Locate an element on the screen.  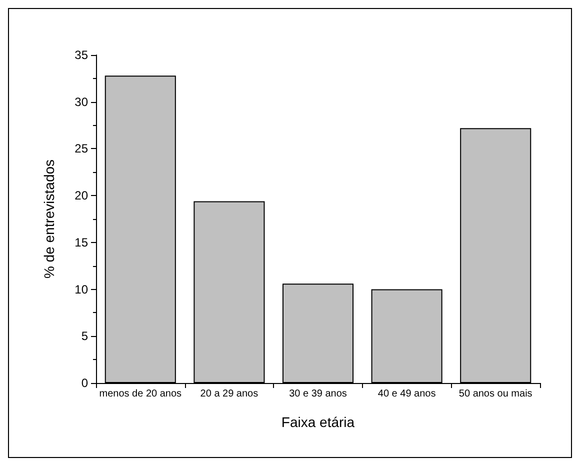
y-tick-label: 20 is located at coordinates (81, 195).